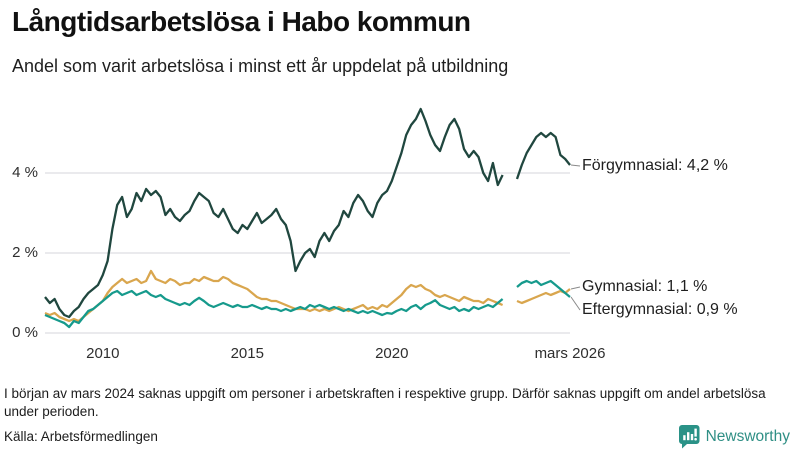 This screenshot has width=800, height=454. What do you see at coordinates (25, 172) in the screenshot?
I see `y-tick-label: 4 %` at bounding box center [25, 172].